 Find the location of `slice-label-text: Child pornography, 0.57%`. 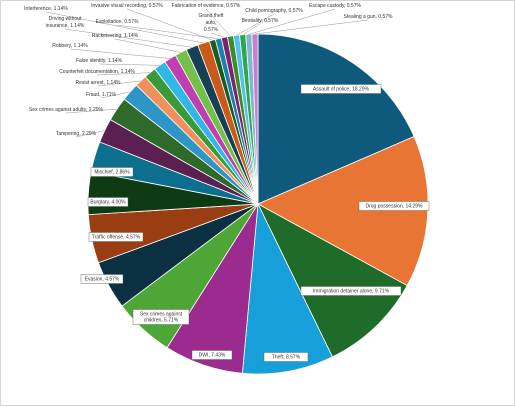

slice-label-text: Child pornography, 0.57% is located at coordinates (274, 11).